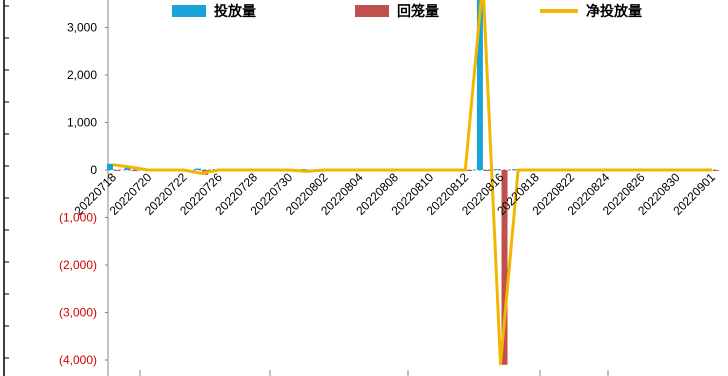 This screenshot has height=376, width=728. Describe the element at coordinates (235, 11) in the screenshot. I see `legend-label: 投放量` at that location.